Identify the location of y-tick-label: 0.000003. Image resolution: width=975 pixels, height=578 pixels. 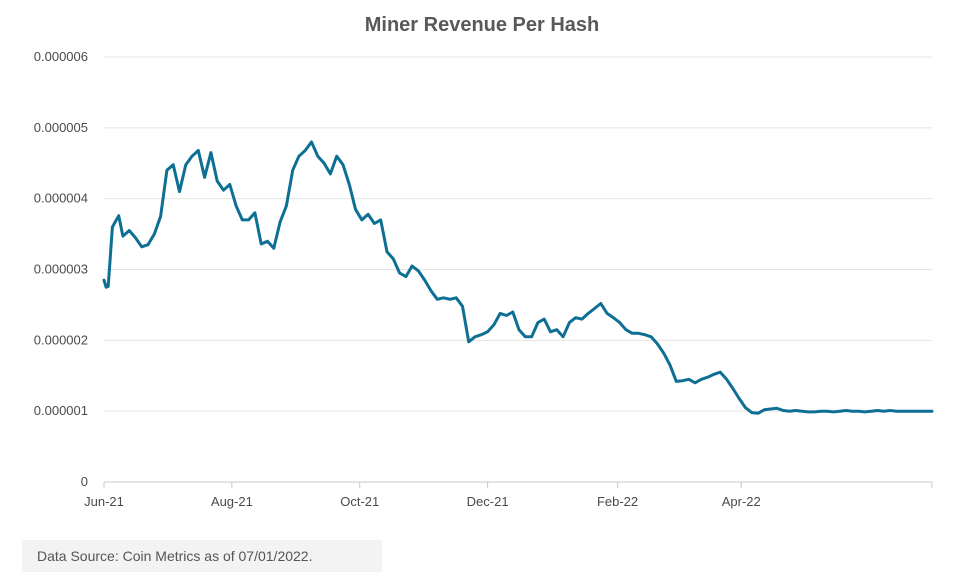
(61, 269).